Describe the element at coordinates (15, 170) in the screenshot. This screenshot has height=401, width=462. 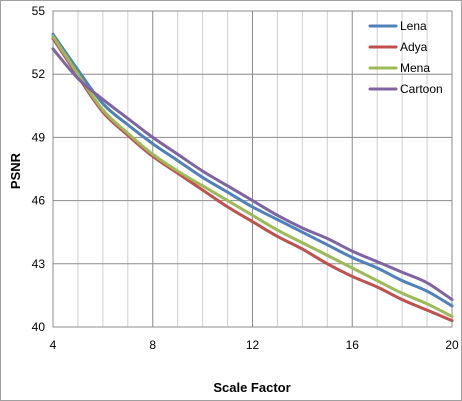
I see `y-axis-title: PSNR` at that location.